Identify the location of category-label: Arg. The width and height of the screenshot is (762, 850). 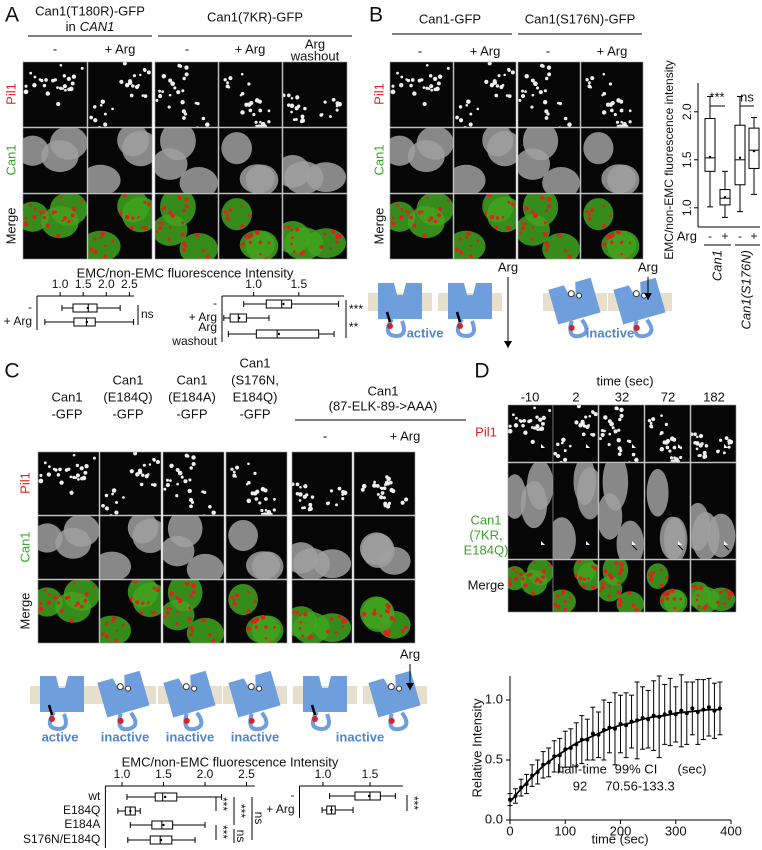
(207, 327).